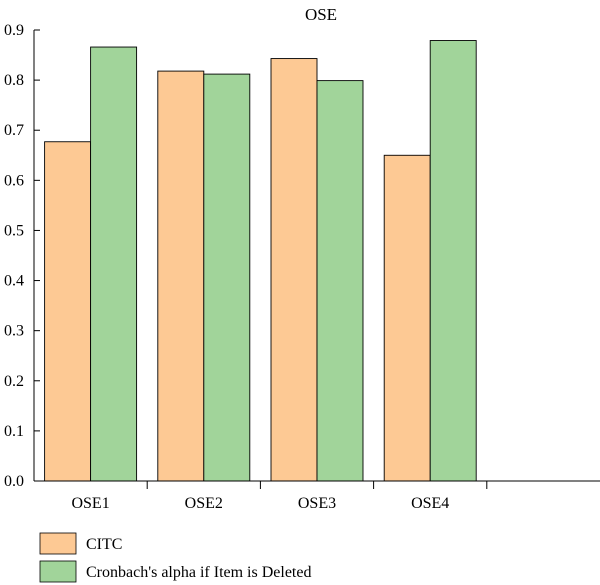 The image size is (600, 585). What do you see at coordinates (14, 381) in the screenshot?
I see `y-tick-label: 0.2` at bounding box center [14, 381].